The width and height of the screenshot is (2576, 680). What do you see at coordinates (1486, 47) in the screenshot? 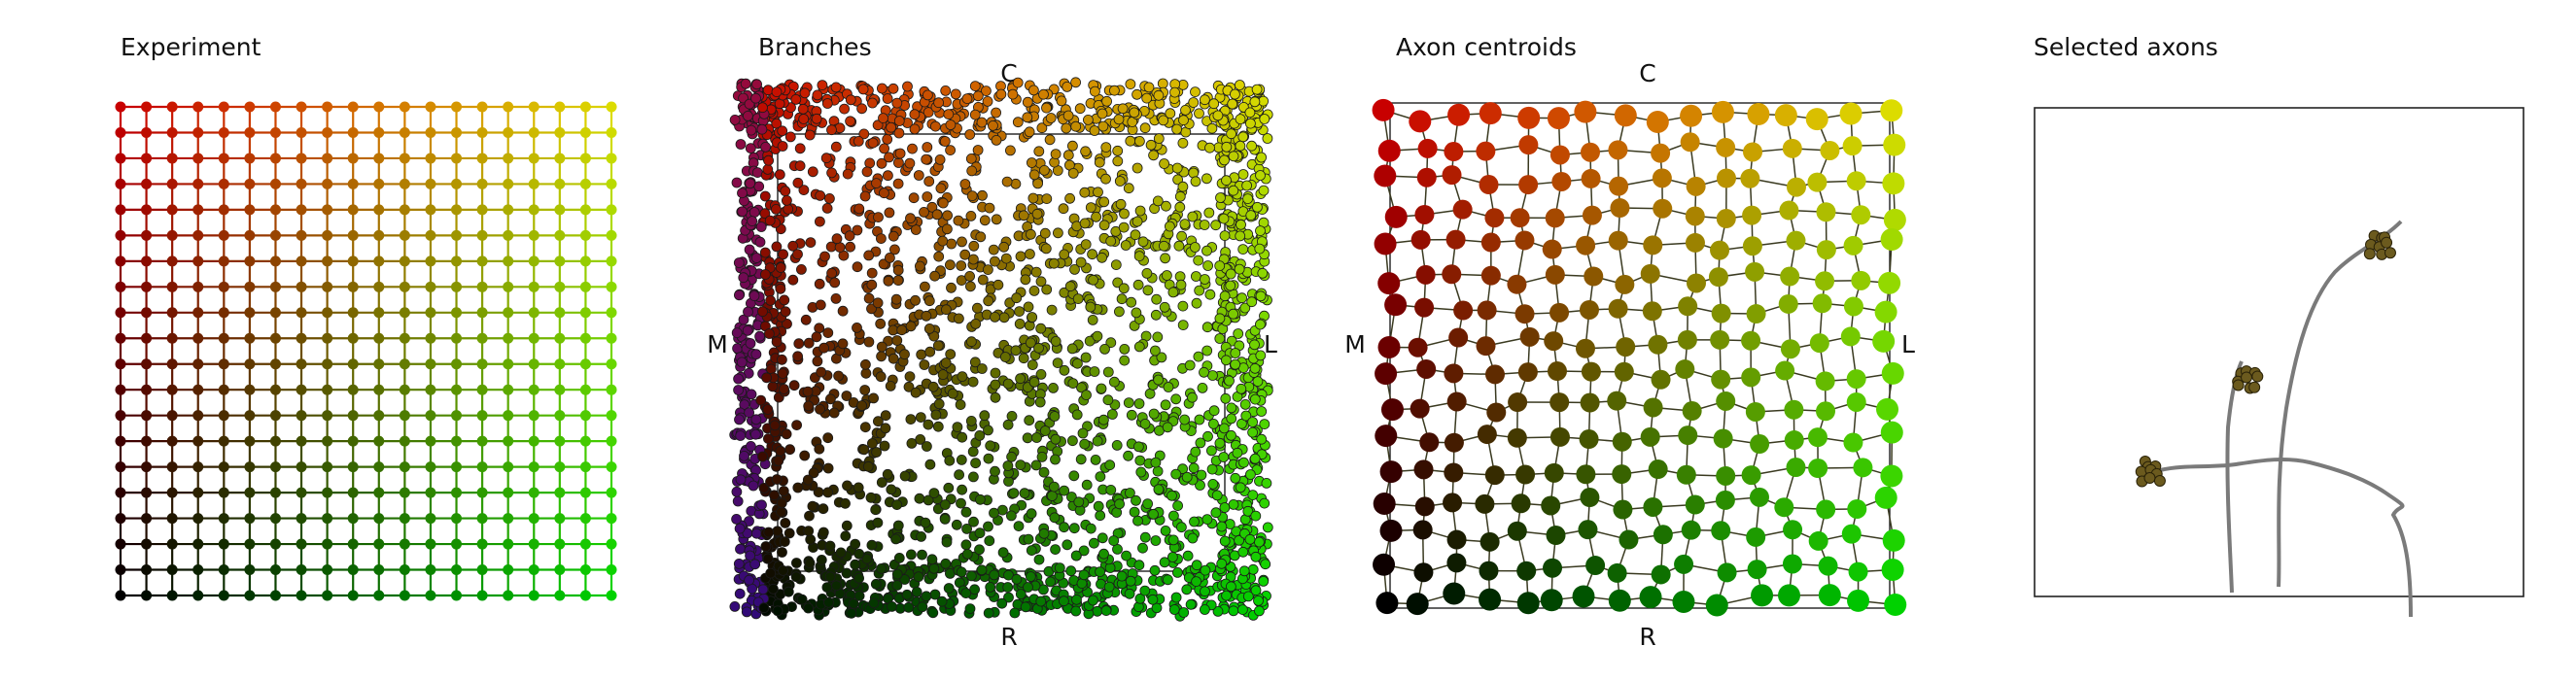
I see `axon-centroids-title: Axon centroids` at bounding box center [1486, 47].